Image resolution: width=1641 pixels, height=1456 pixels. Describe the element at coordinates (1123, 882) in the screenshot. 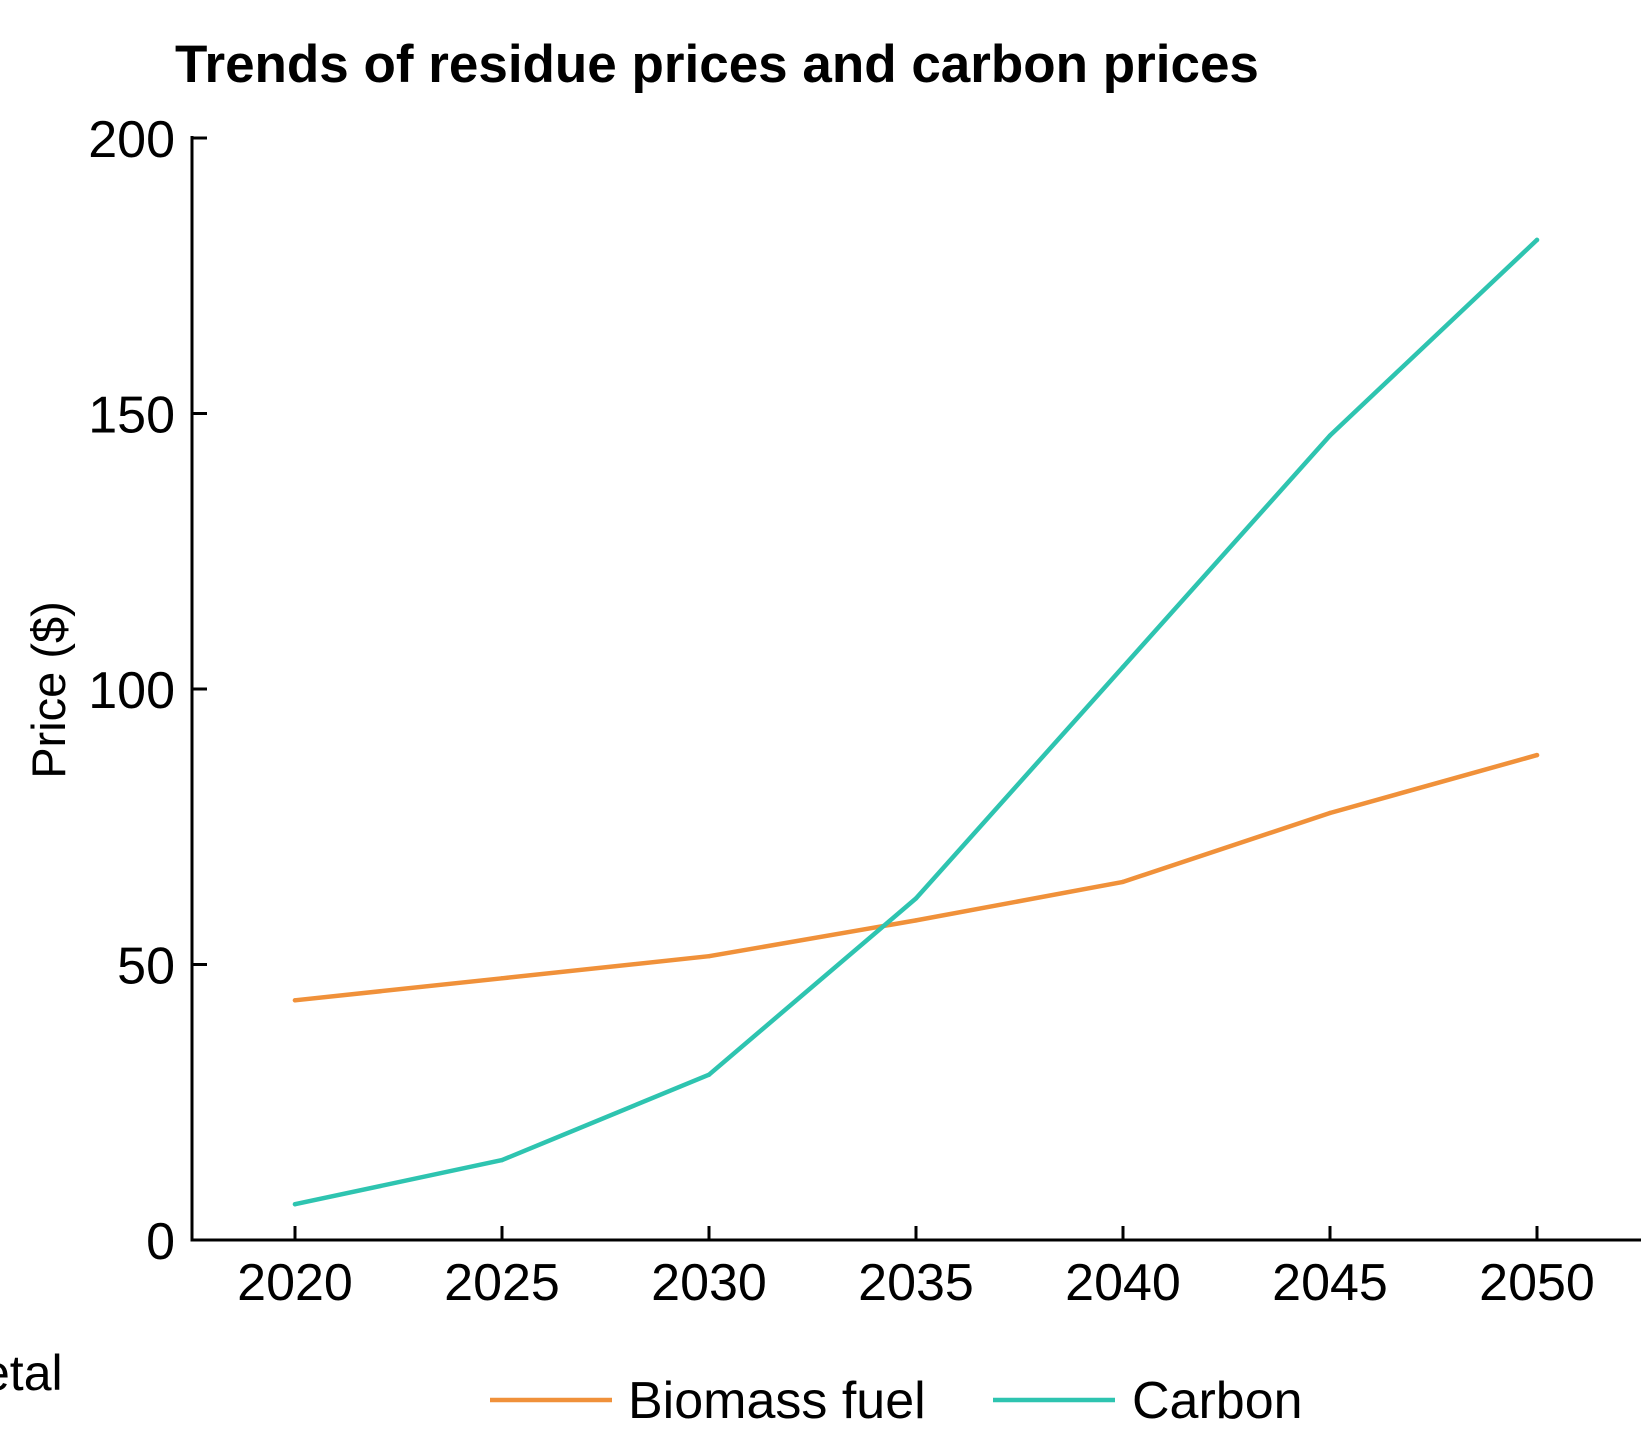

I see `data-point-biomass-fuel-2040` at that location.